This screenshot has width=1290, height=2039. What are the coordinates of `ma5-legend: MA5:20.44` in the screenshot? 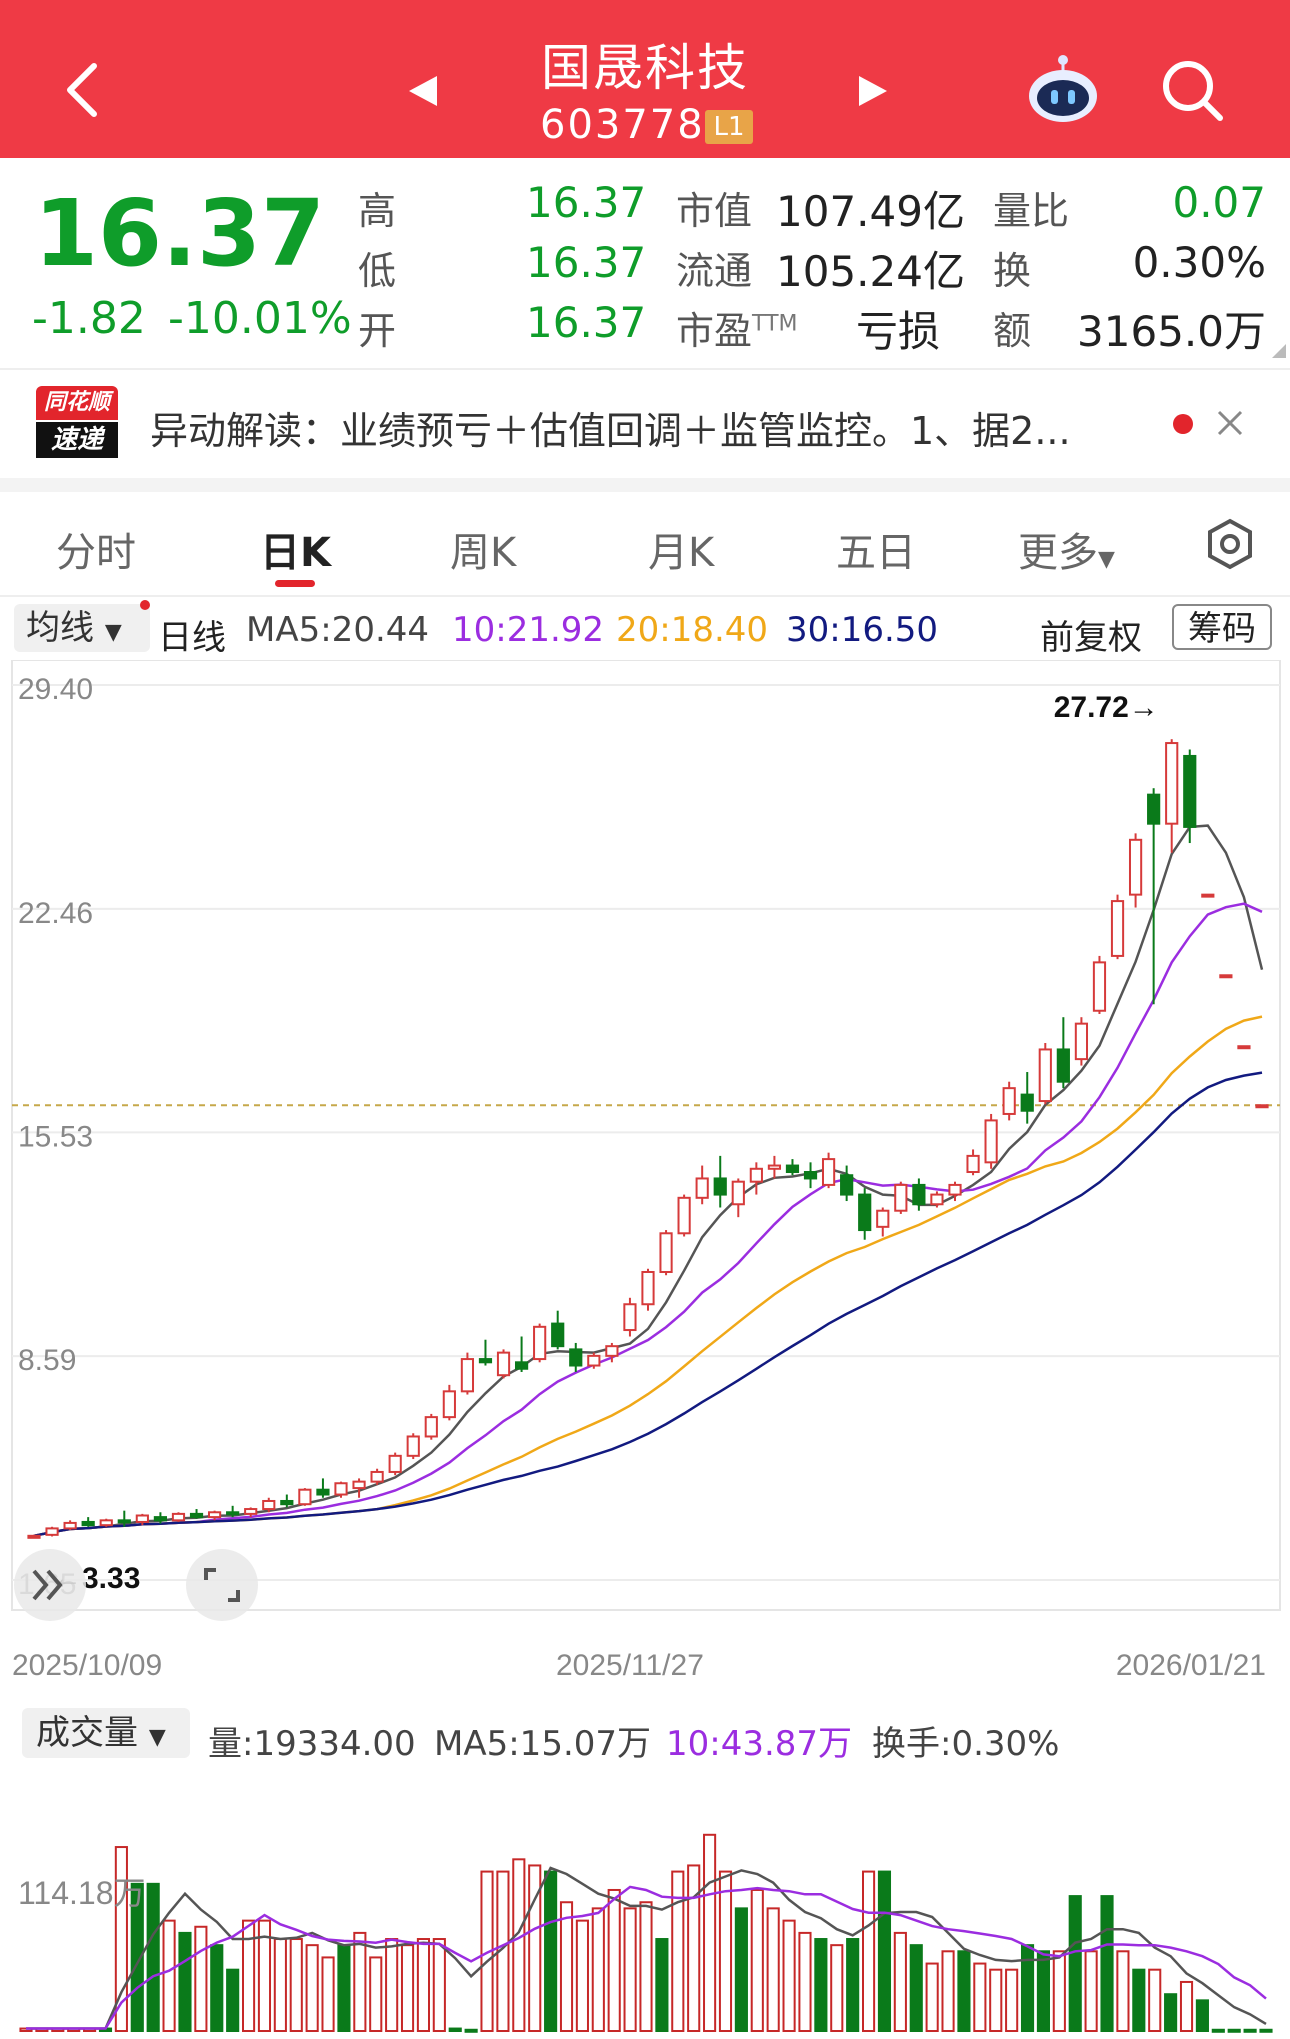 It's located at (338, 630).